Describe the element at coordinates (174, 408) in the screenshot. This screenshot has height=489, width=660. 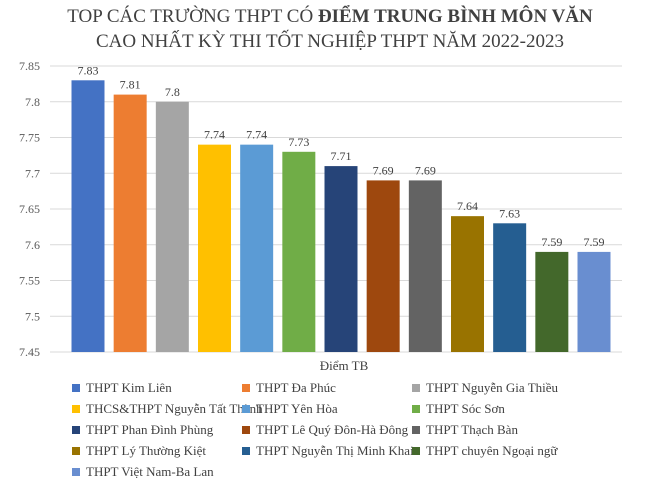
I see `legend-label: THCS&THPT Nguyễn Tất Thành` at that location.